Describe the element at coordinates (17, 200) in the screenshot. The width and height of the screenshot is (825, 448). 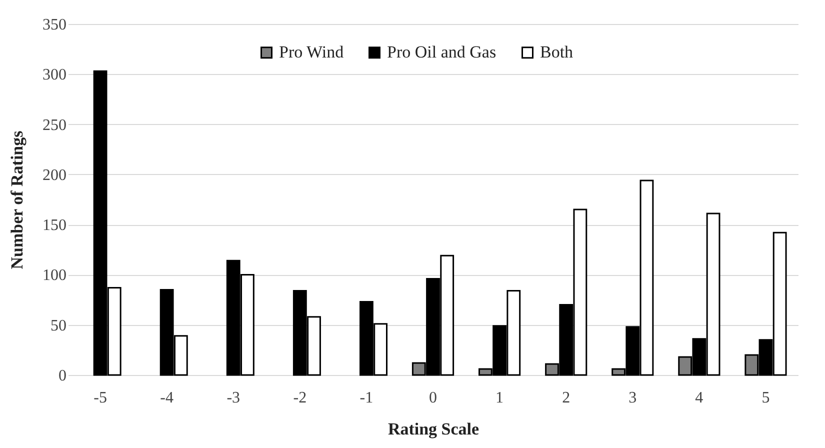
I see `y-axis-title: Number of Ratings` at that location.